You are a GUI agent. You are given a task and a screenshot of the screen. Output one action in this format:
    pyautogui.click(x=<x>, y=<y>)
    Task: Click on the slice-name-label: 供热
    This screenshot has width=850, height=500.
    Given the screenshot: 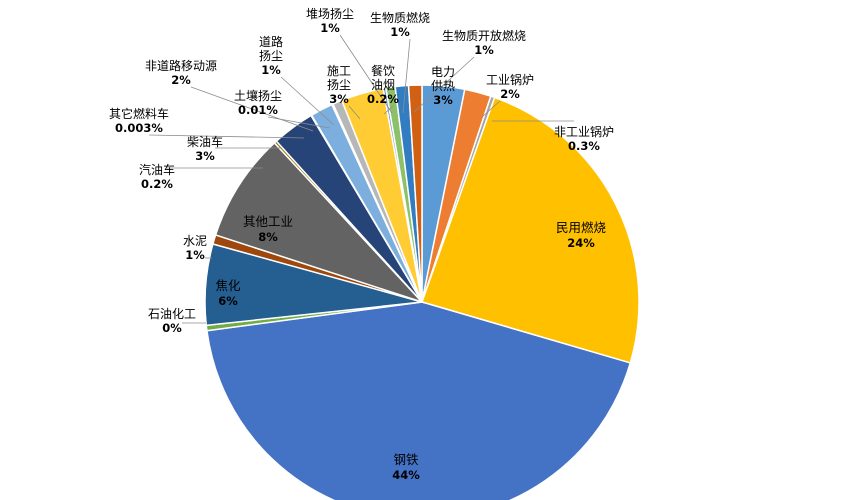 What is the action you would take?
    pyautogui.click(x=443, y=86)
    